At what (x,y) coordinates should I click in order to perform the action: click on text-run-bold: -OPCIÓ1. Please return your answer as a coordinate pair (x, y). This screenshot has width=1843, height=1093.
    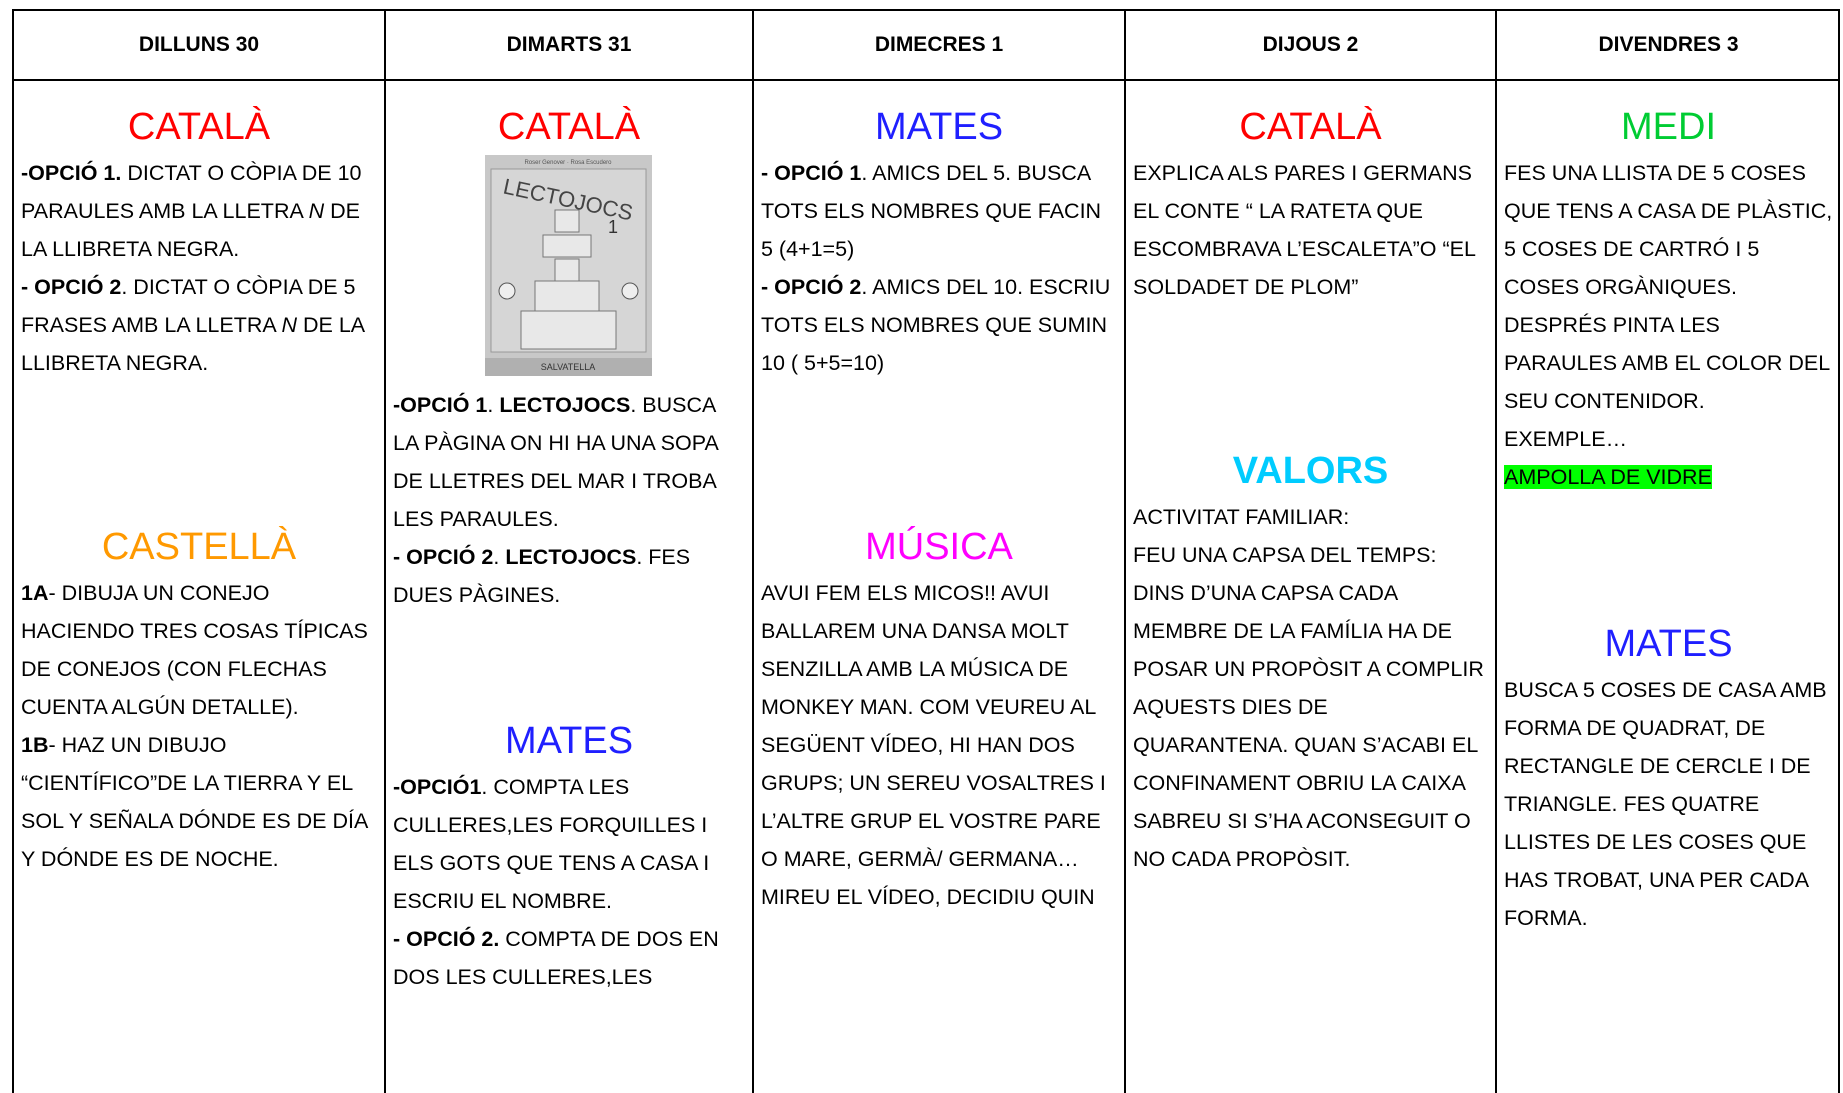
    Looking at the image, I should click on (437, 787).